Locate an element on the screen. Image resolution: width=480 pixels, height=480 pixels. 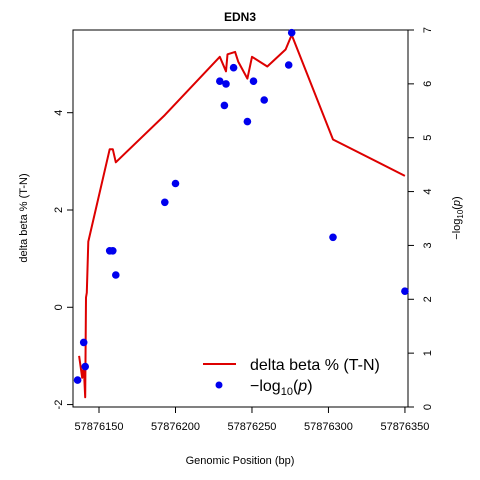
y2-tick-label: 0 is located at coordinates (428, 407).